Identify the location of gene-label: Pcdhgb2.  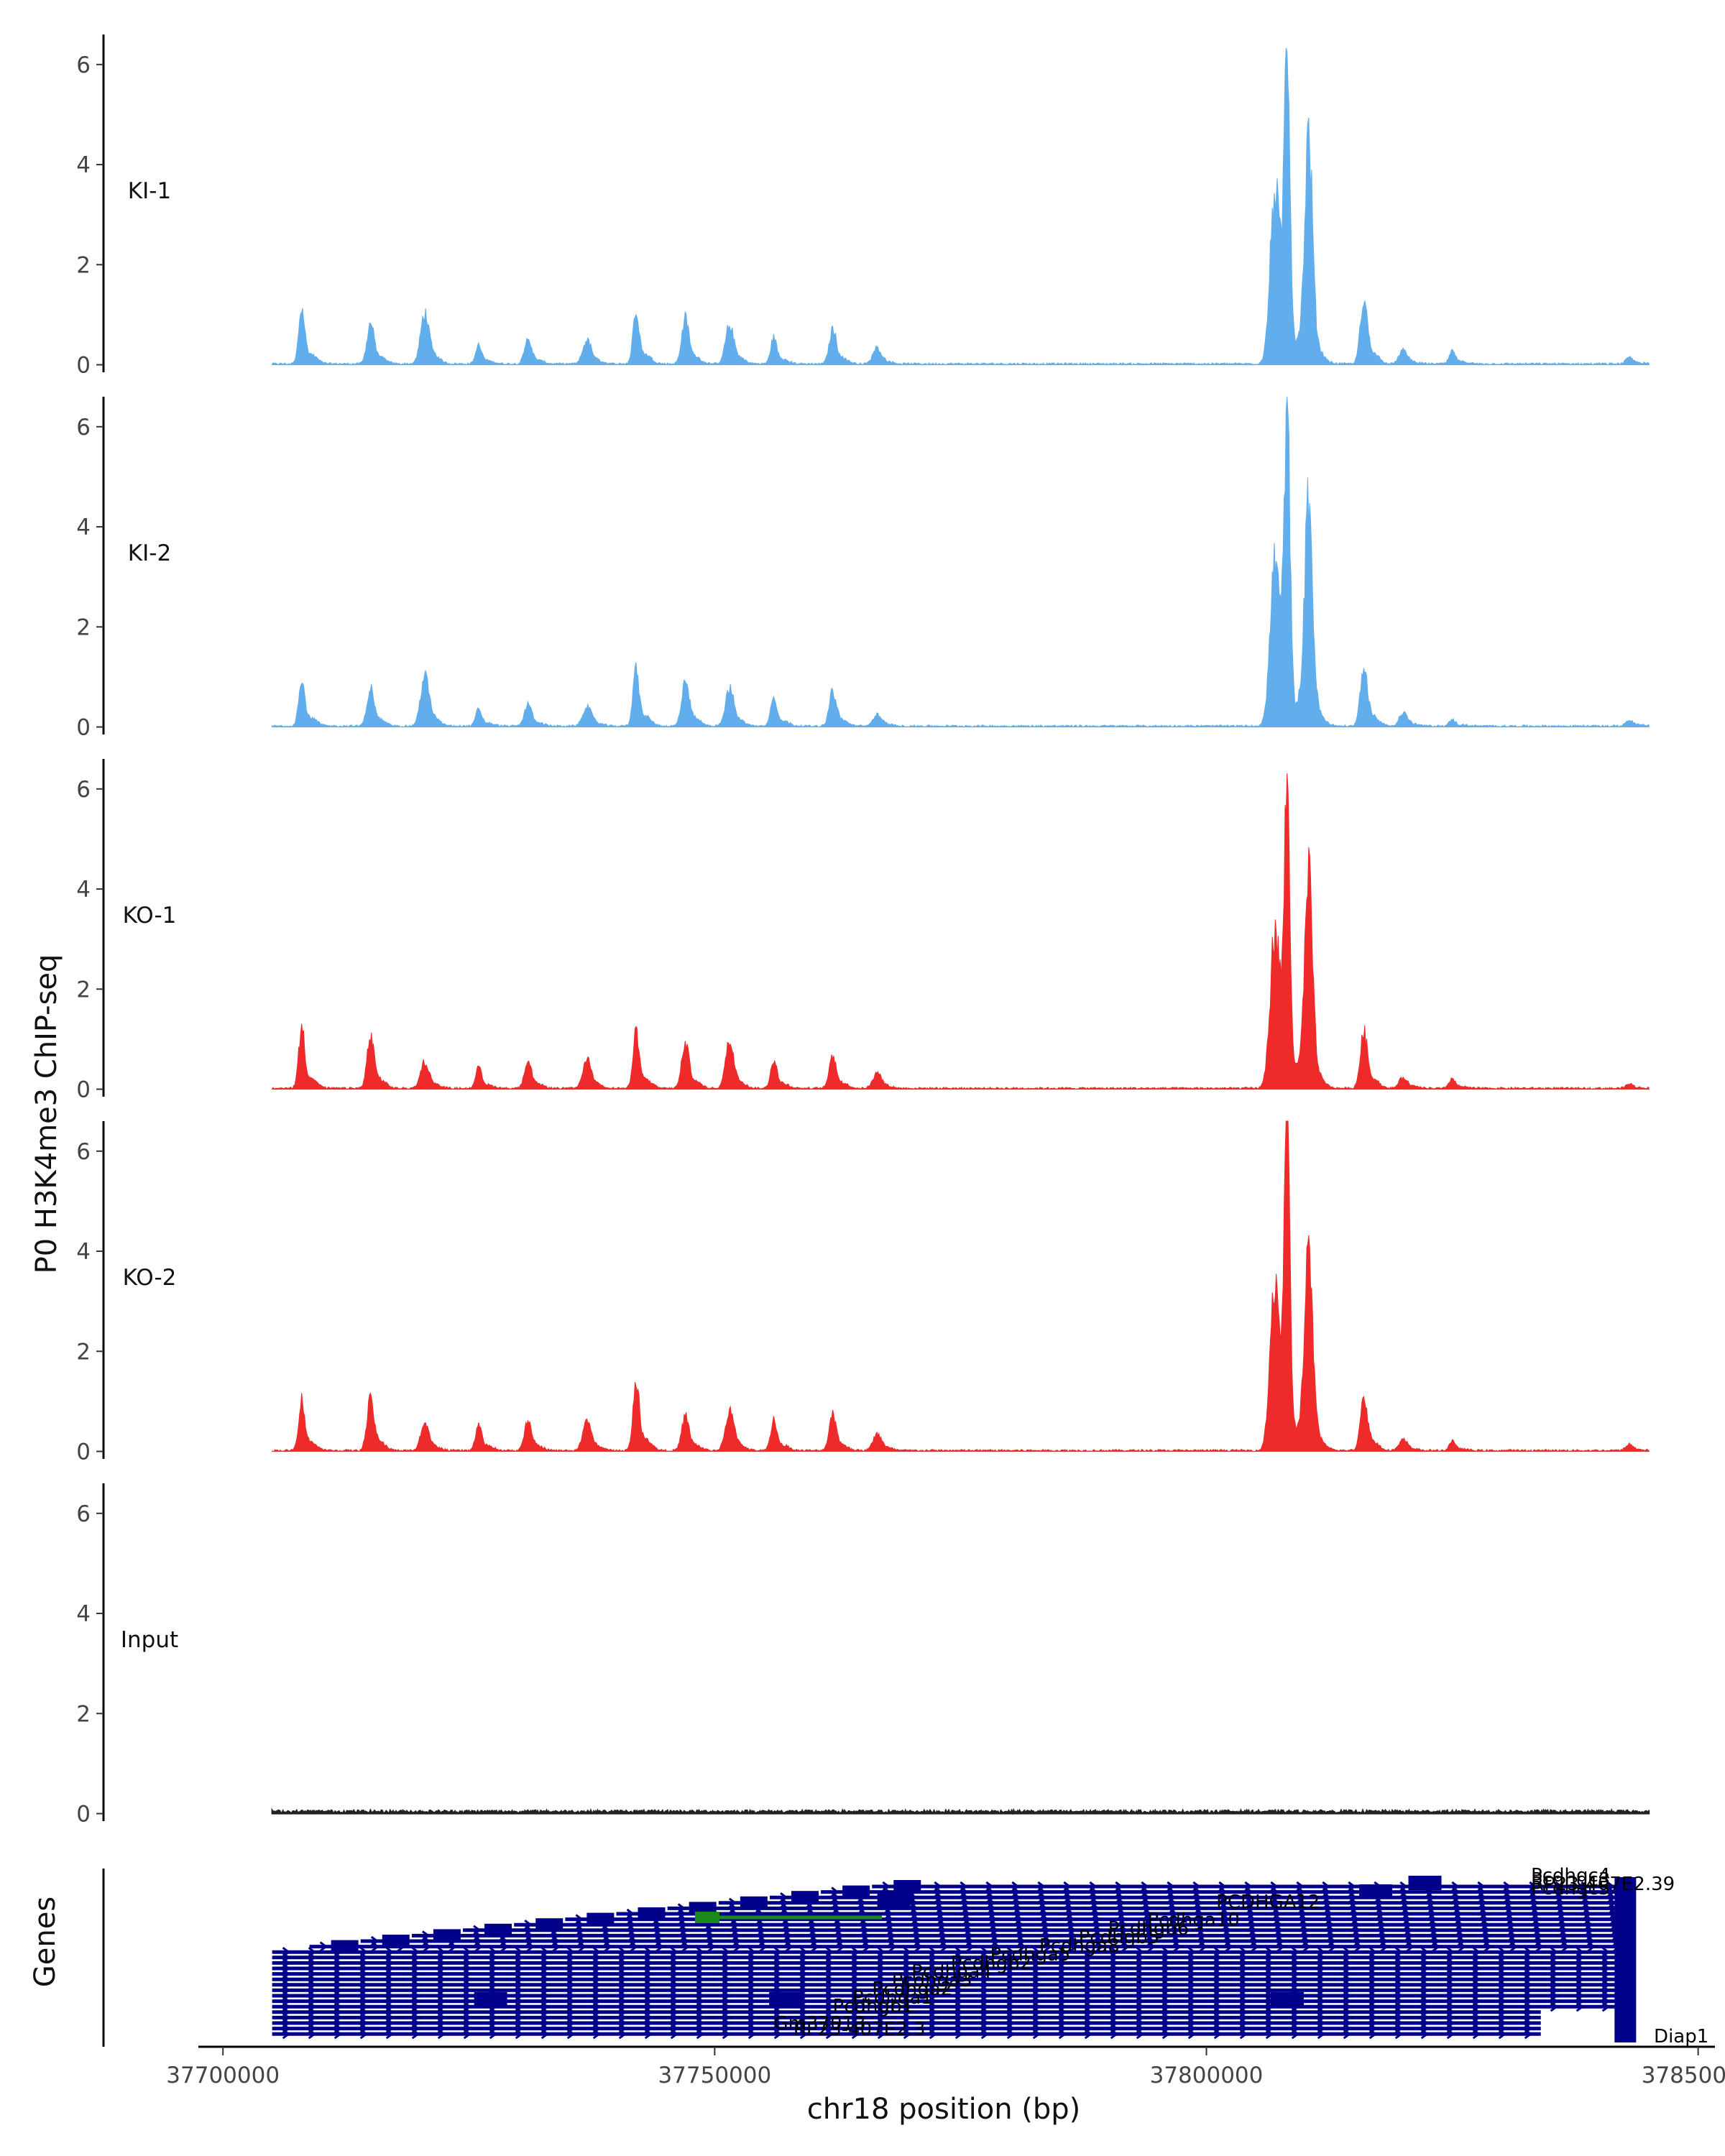
(991, 1964).